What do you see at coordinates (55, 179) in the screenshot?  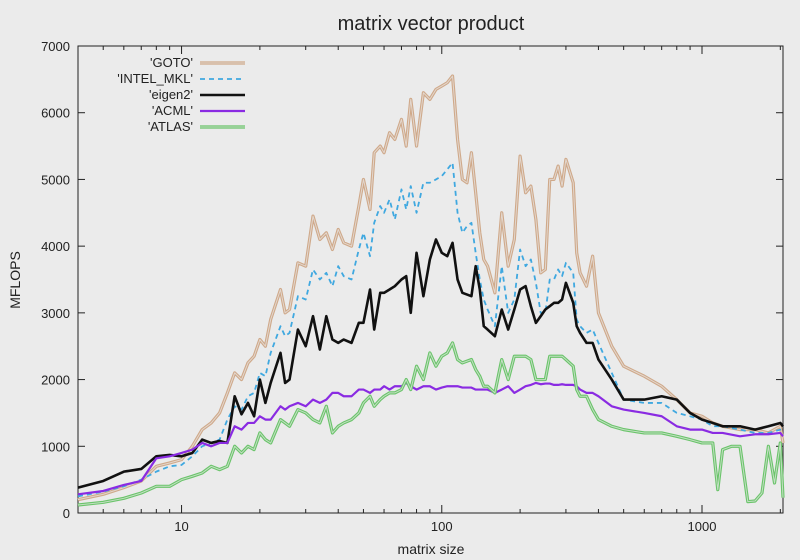 I see `y-tick-label: 5000` at bounding box center [55, 179].